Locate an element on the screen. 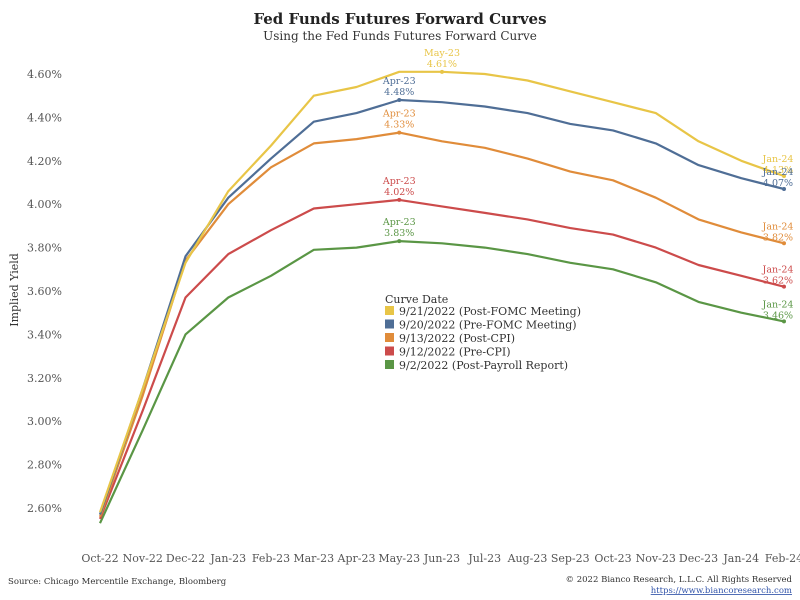 Image resolution: width=800 pixels, height=600 pixels. y-tick-label: 2.80% is located at coordinates (44, 465).